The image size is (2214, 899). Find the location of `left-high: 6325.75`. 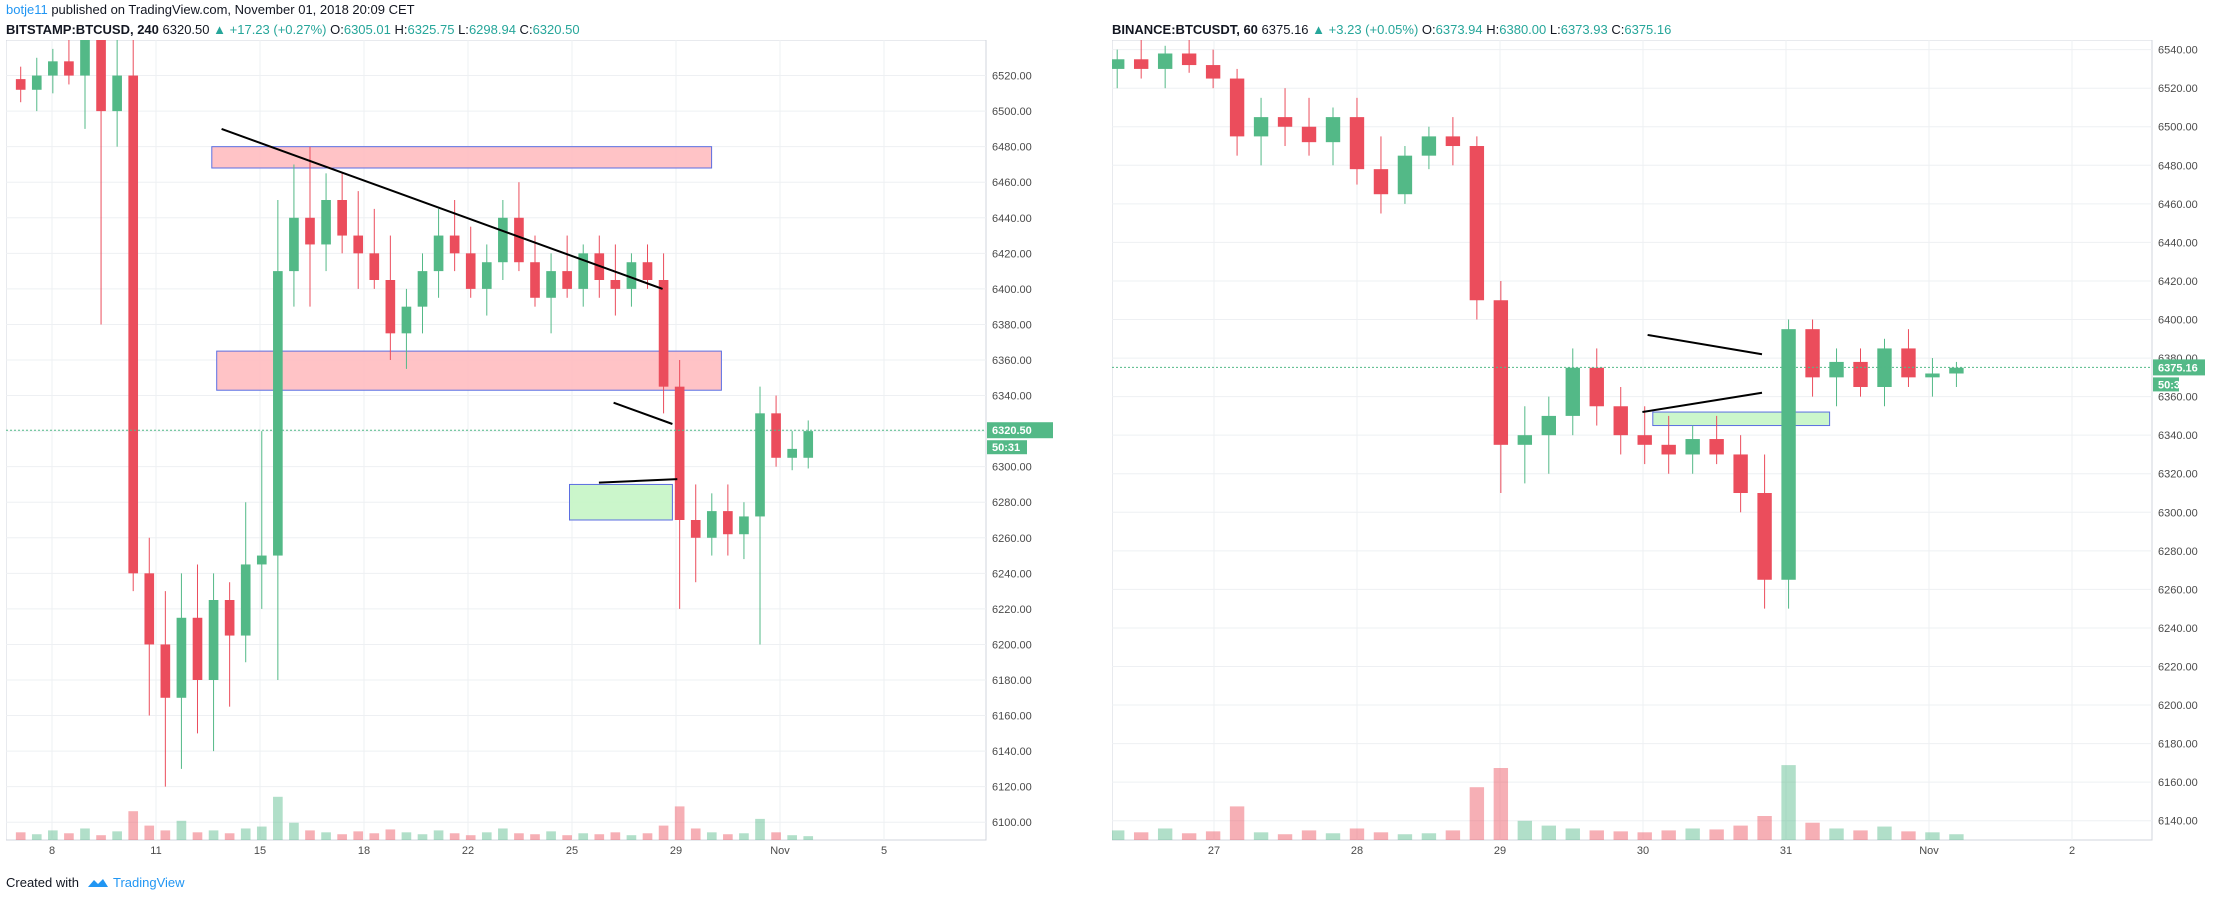

left-high: 6325.75 is located at coordinates (431, 29).